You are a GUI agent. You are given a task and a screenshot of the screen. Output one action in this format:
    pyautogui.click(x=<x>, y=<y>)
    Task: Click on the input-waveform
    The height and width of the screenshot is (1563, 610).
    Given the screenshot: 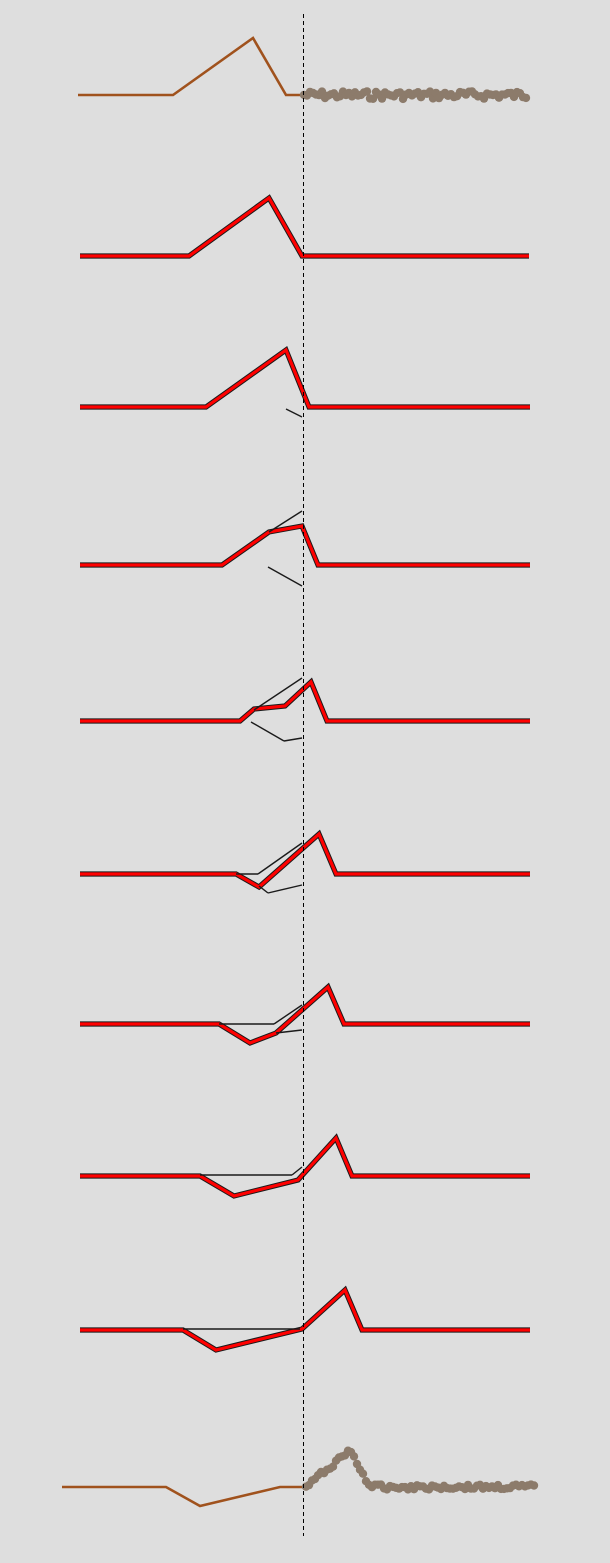 What is the action you would take?
    pyautogui.click(x=190, y=66)
    